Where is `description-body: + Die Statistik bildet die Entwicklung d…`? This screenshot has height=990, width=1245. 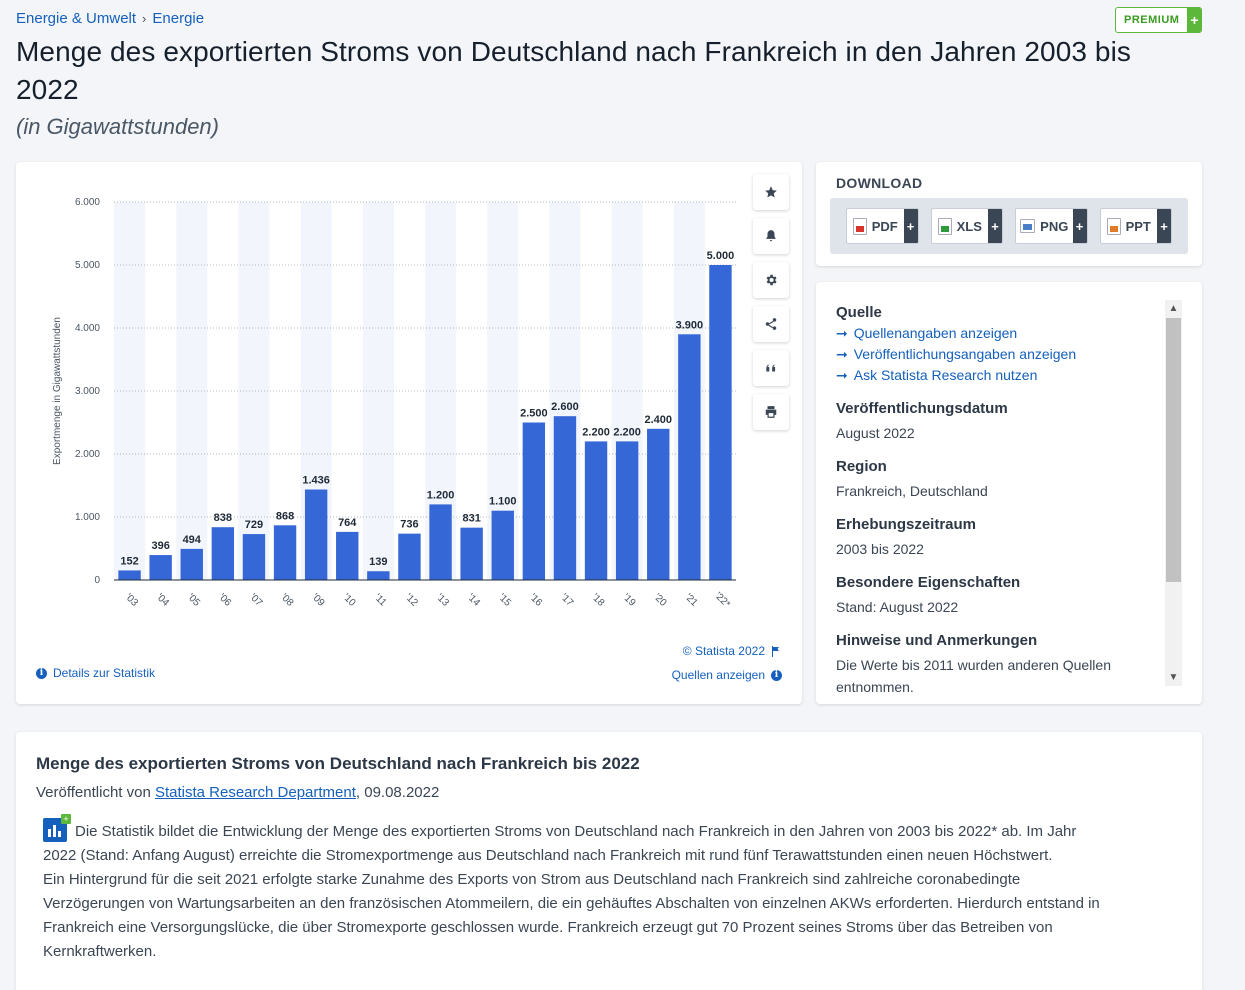 description-body: + Die Statistik bildet die Entwicklung d… is located at coordinates (573, 889).